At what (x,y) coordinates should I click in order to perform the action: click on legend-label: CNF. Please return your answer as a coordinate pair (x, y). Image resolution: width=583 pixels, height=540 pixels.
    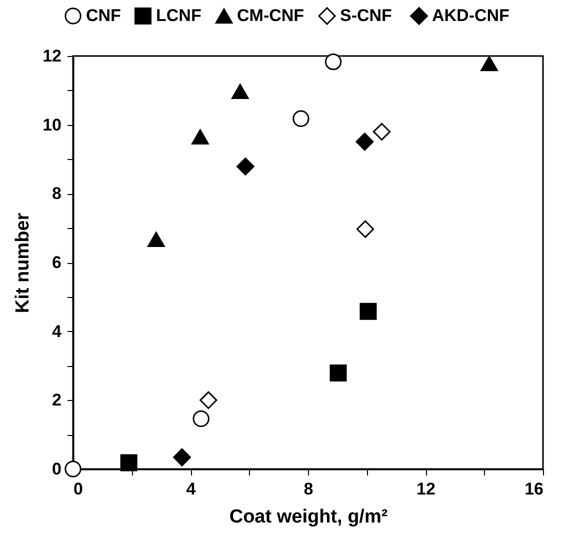
    Looking at the image, I should click on (103, 15).